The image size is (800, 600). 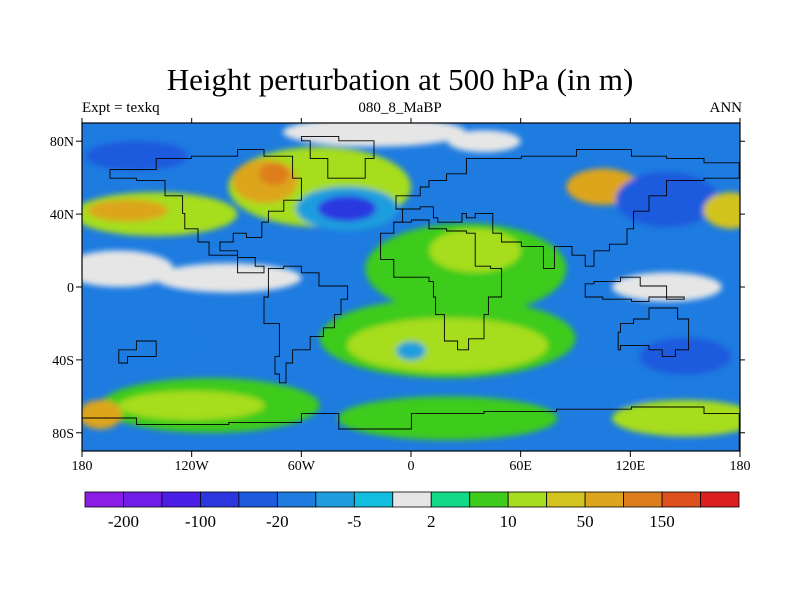 I want to click on period-label: 080_8_MaBP, so click(x=400, y=108).